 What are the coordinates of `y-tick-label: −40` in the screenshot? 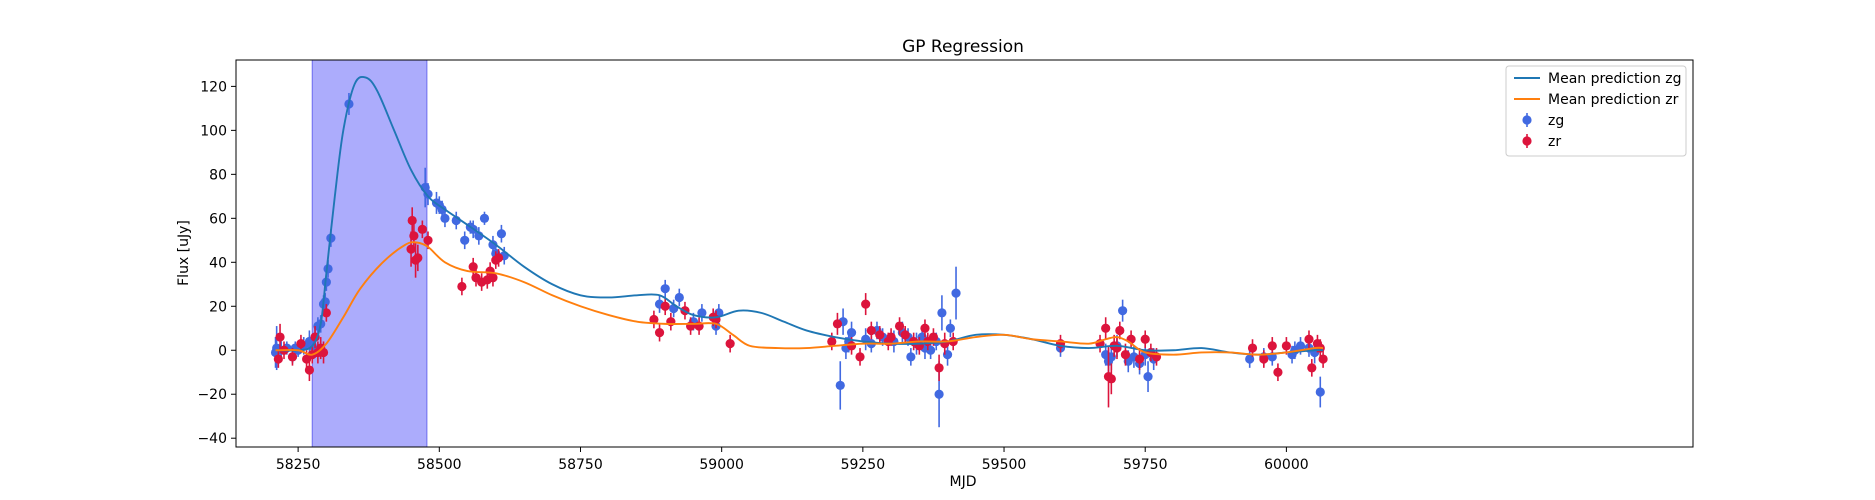 It's located at (212, 439).